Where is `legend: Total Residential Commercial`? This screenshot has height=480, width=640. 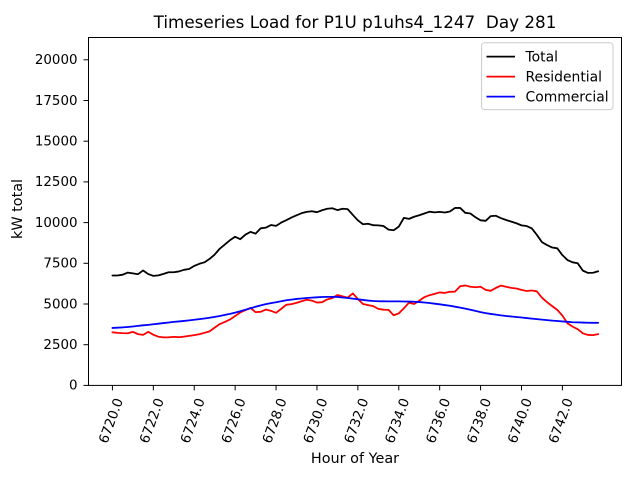 legend: Total Residential Commercial is located at coordinates (547, 76).